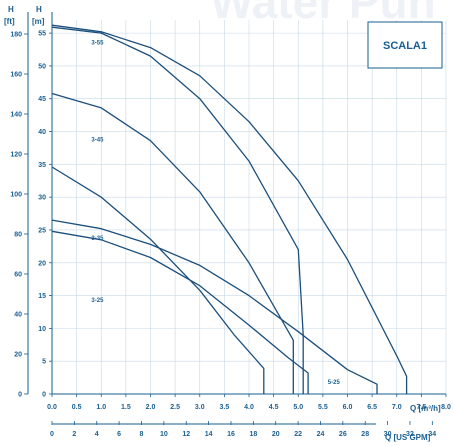 Image resolution: width=454 pixels, height=446 pixels. I want to click on x-label-gpm: Q [US GPM], so click(408, 437).